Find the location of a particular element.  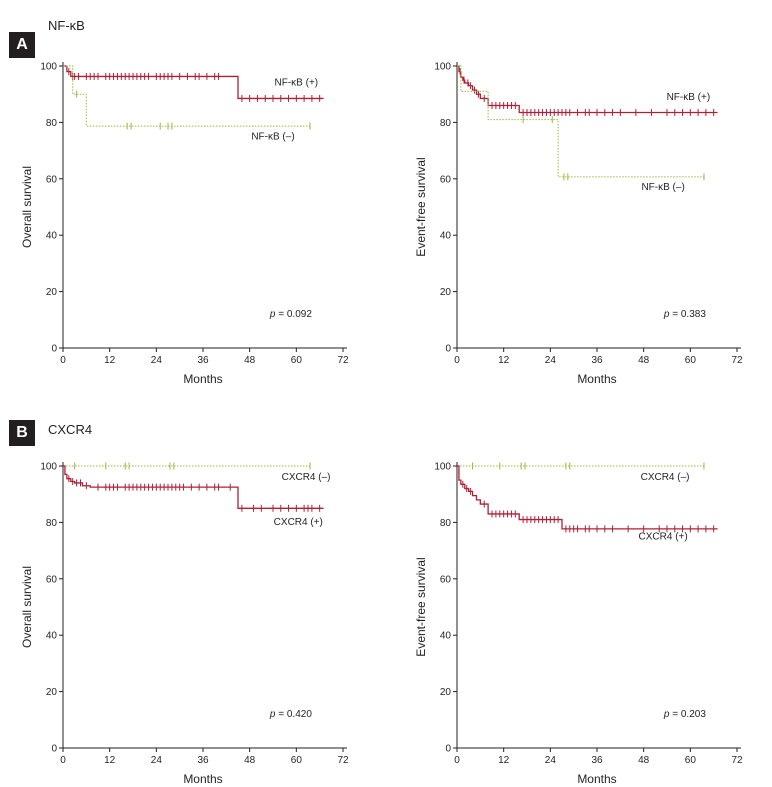

panel-title-a: NF-κB is located at coordinates (66, 25).